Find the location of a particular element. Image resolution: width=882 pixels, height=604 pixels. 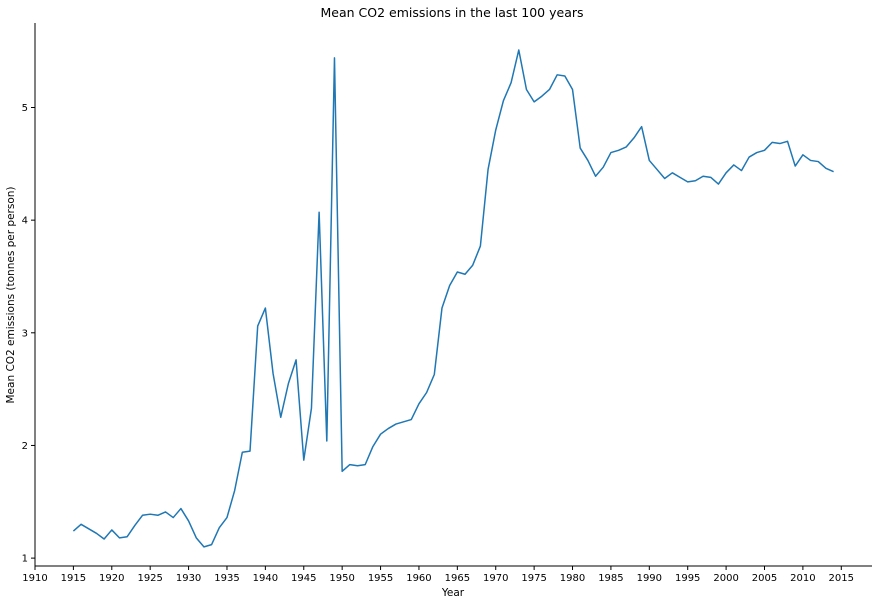

x-tick-label: 1940 is located at coordinates (265, 578).